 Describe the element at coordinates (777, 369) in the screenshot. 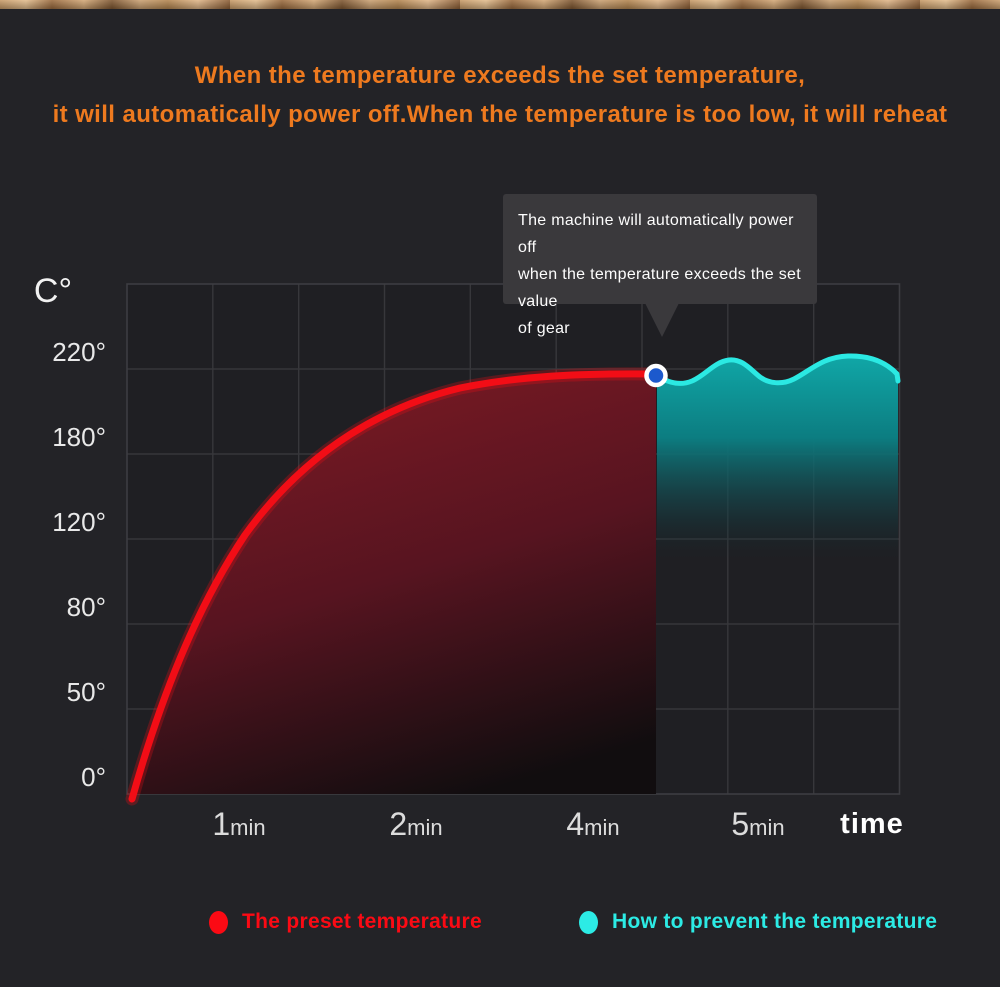

I see `prevent-curve` at that location.